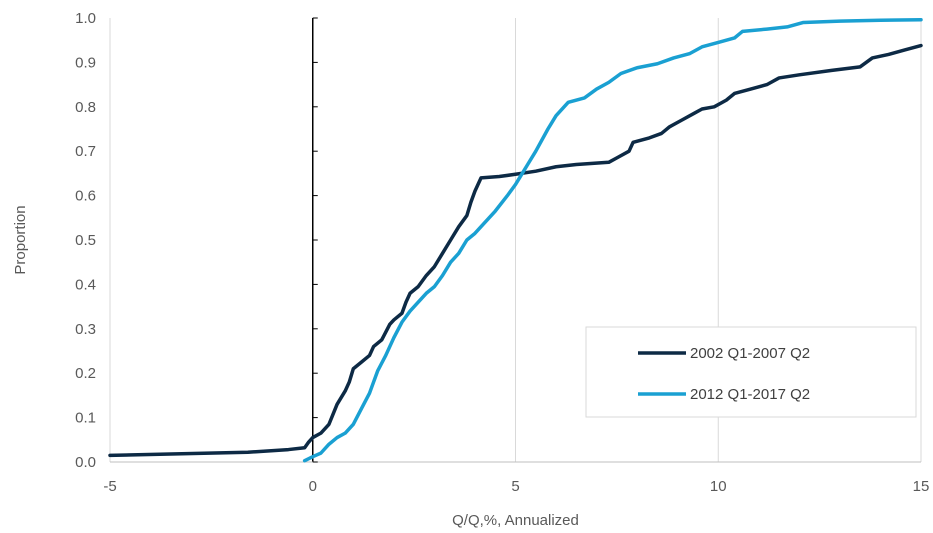 This screenshot has width=933, height=533. Describe the element at coordinates (85, 462) in the screenshot. I see `y-tick-label-0: 0.0` at that location.